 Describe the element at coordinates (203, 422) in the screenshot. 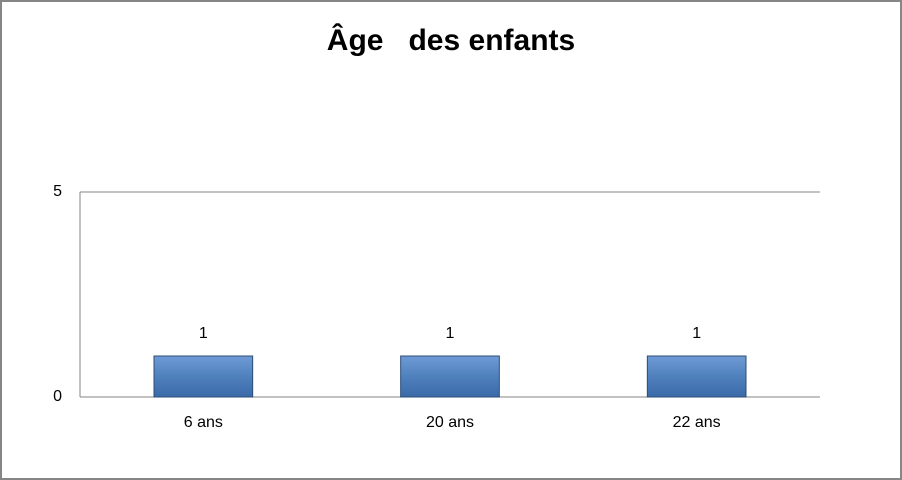

I see `x-tick-label: 6 ans` at that location.